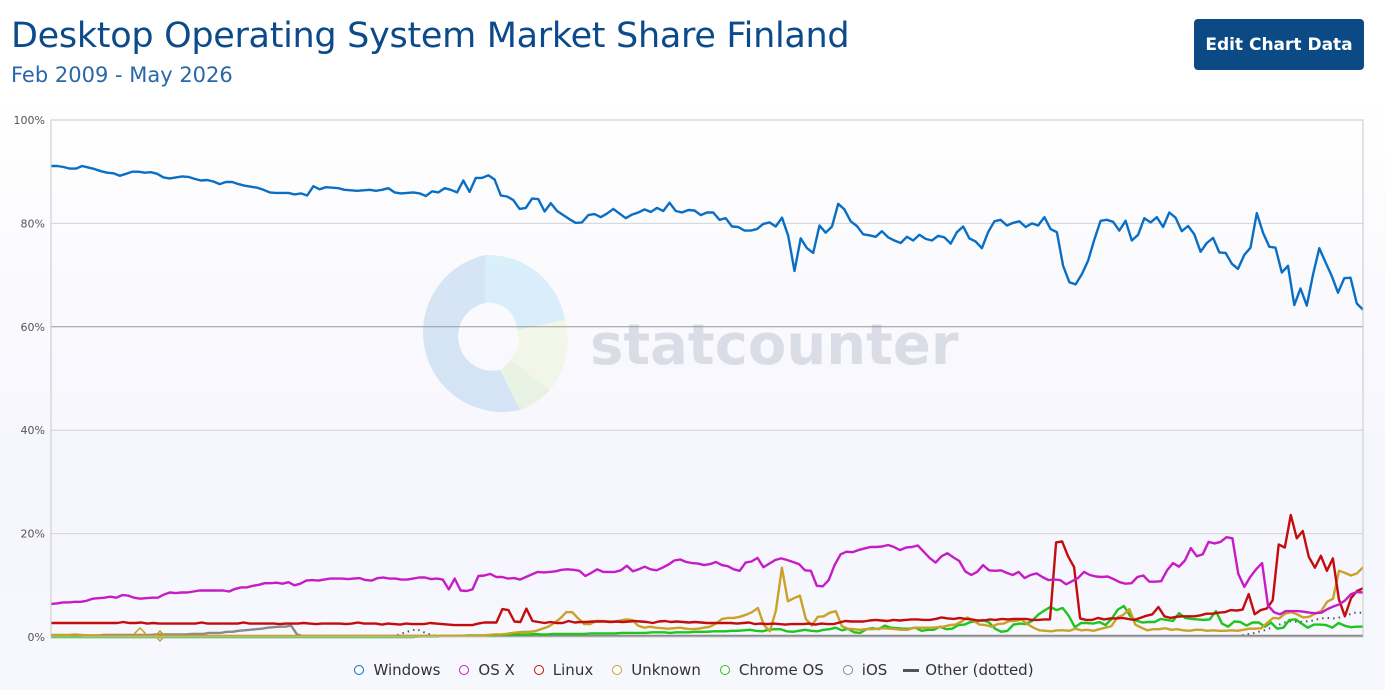 Image resolution: width=1385 pixels, height=690 pixels. What do you see at coordinates (911, 670) in the screenshot?
I see `legend-line-icon` at bounding box center [911, 670].